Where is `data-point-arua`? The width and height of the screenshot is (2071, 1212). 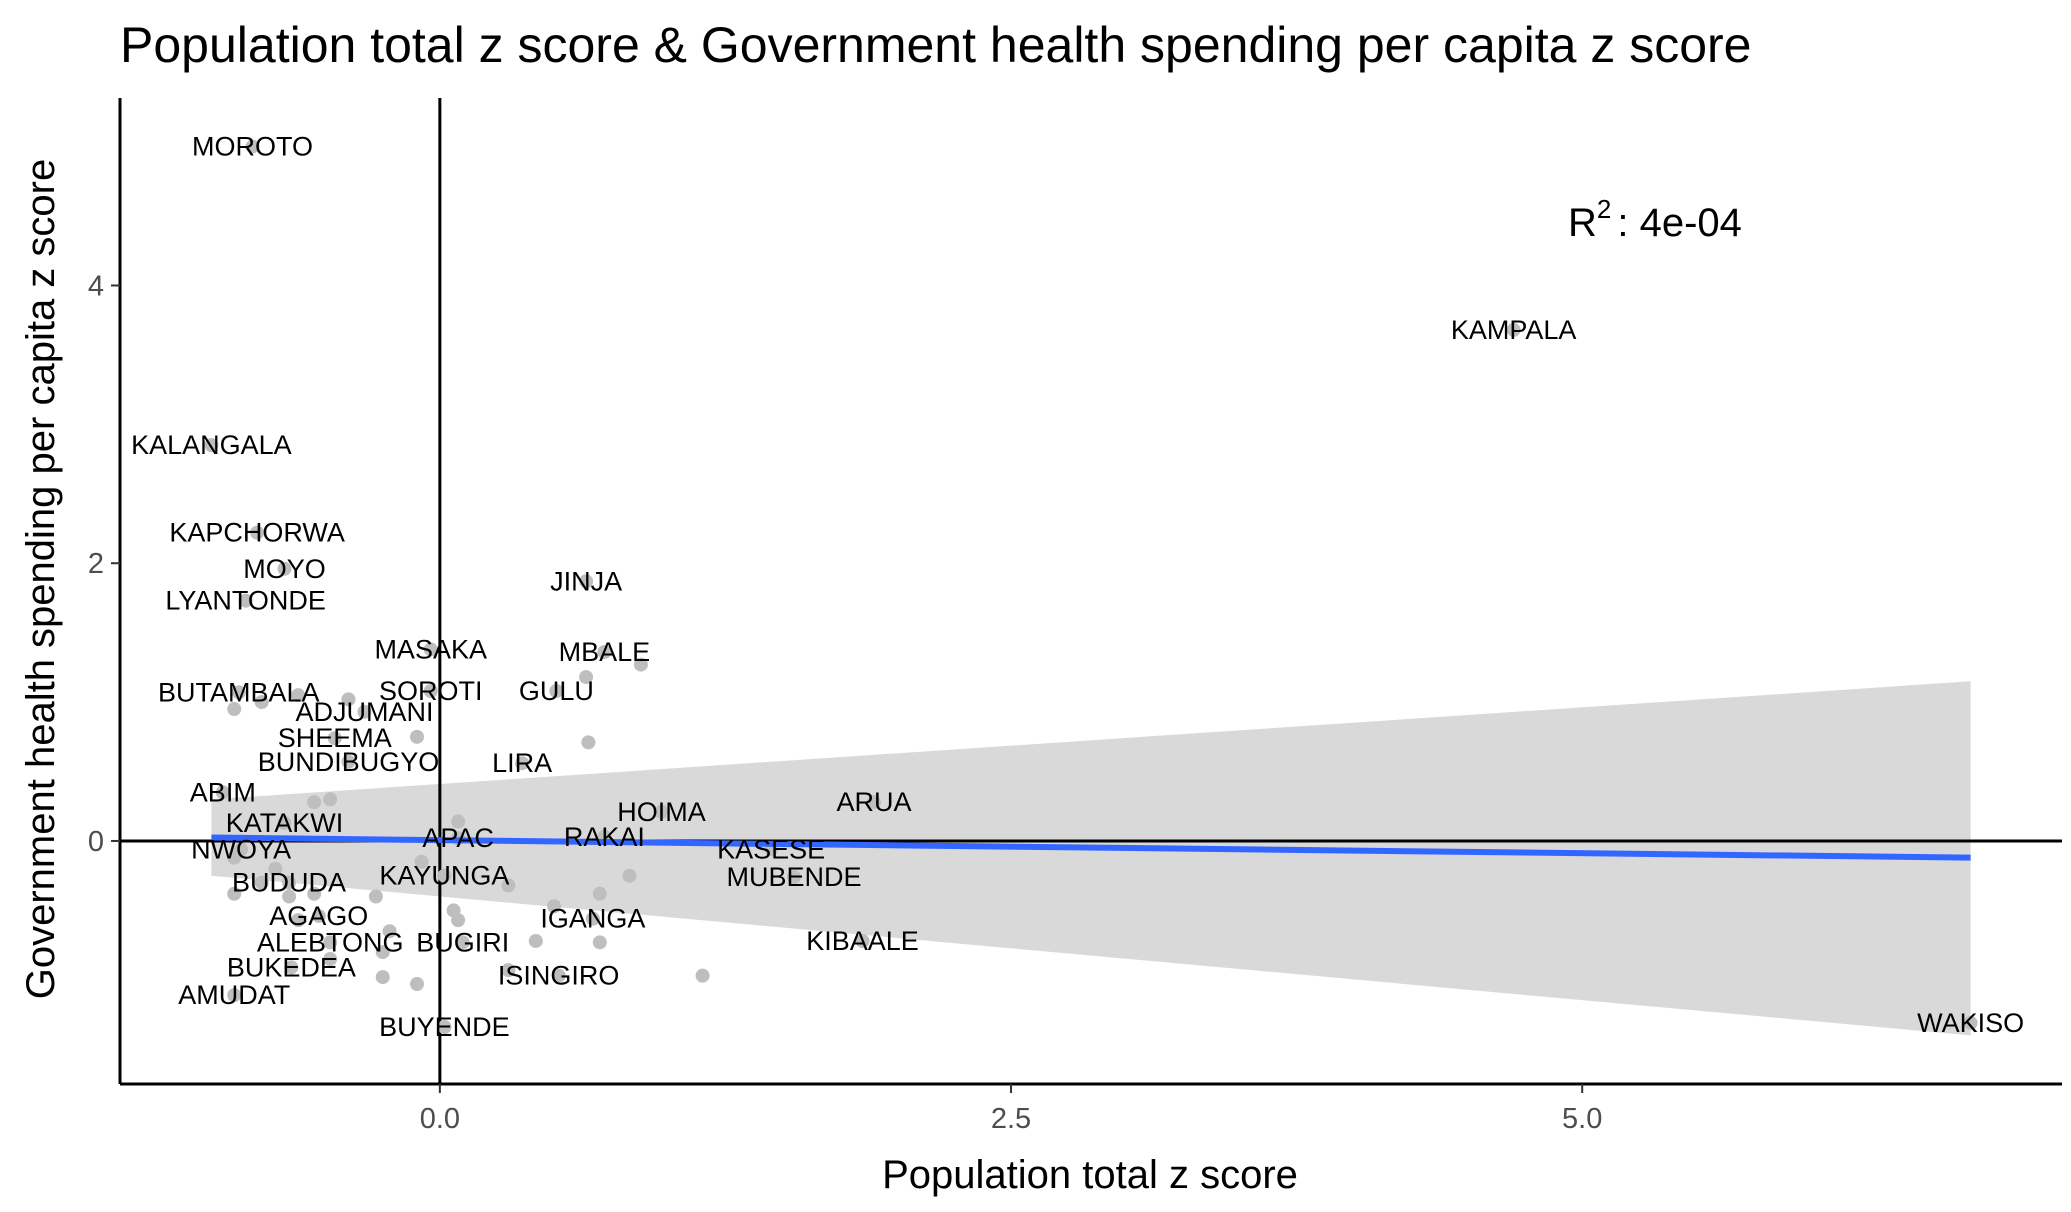 data-point-arua is located at coordinates (873, 802).